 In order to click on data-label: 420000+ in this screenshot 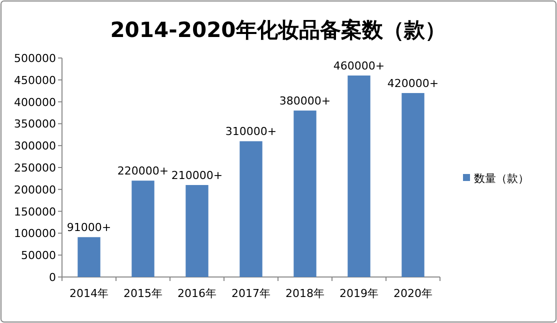, I will do `click(413, 83)`.